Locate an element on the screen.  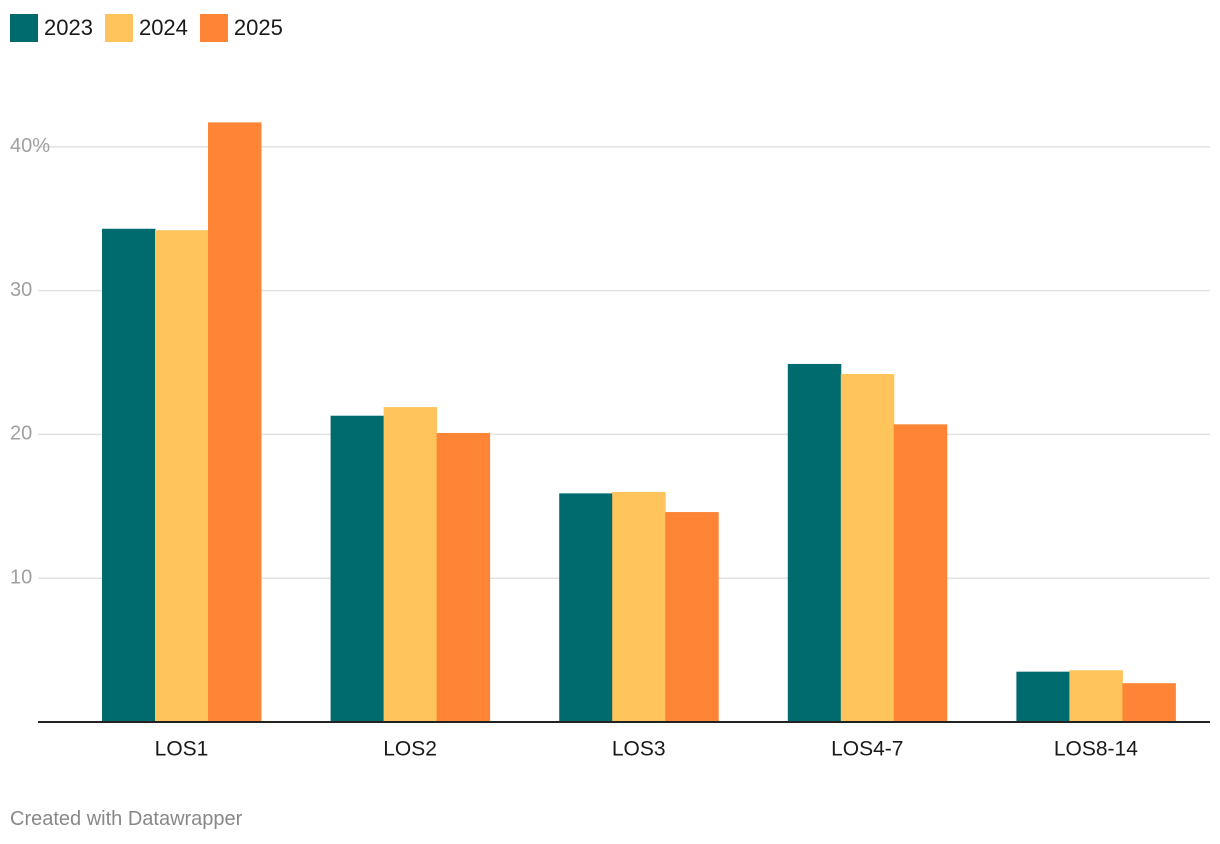
legend-label-2023: 2023 is located at coordinates (68, 27).